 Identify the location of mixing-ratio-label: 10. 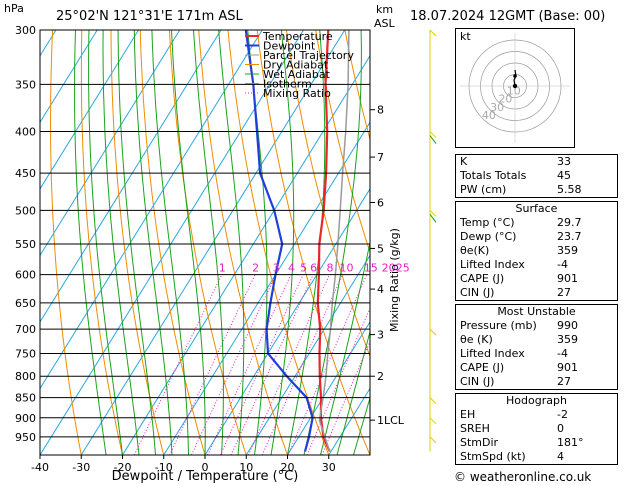
(346, 268).